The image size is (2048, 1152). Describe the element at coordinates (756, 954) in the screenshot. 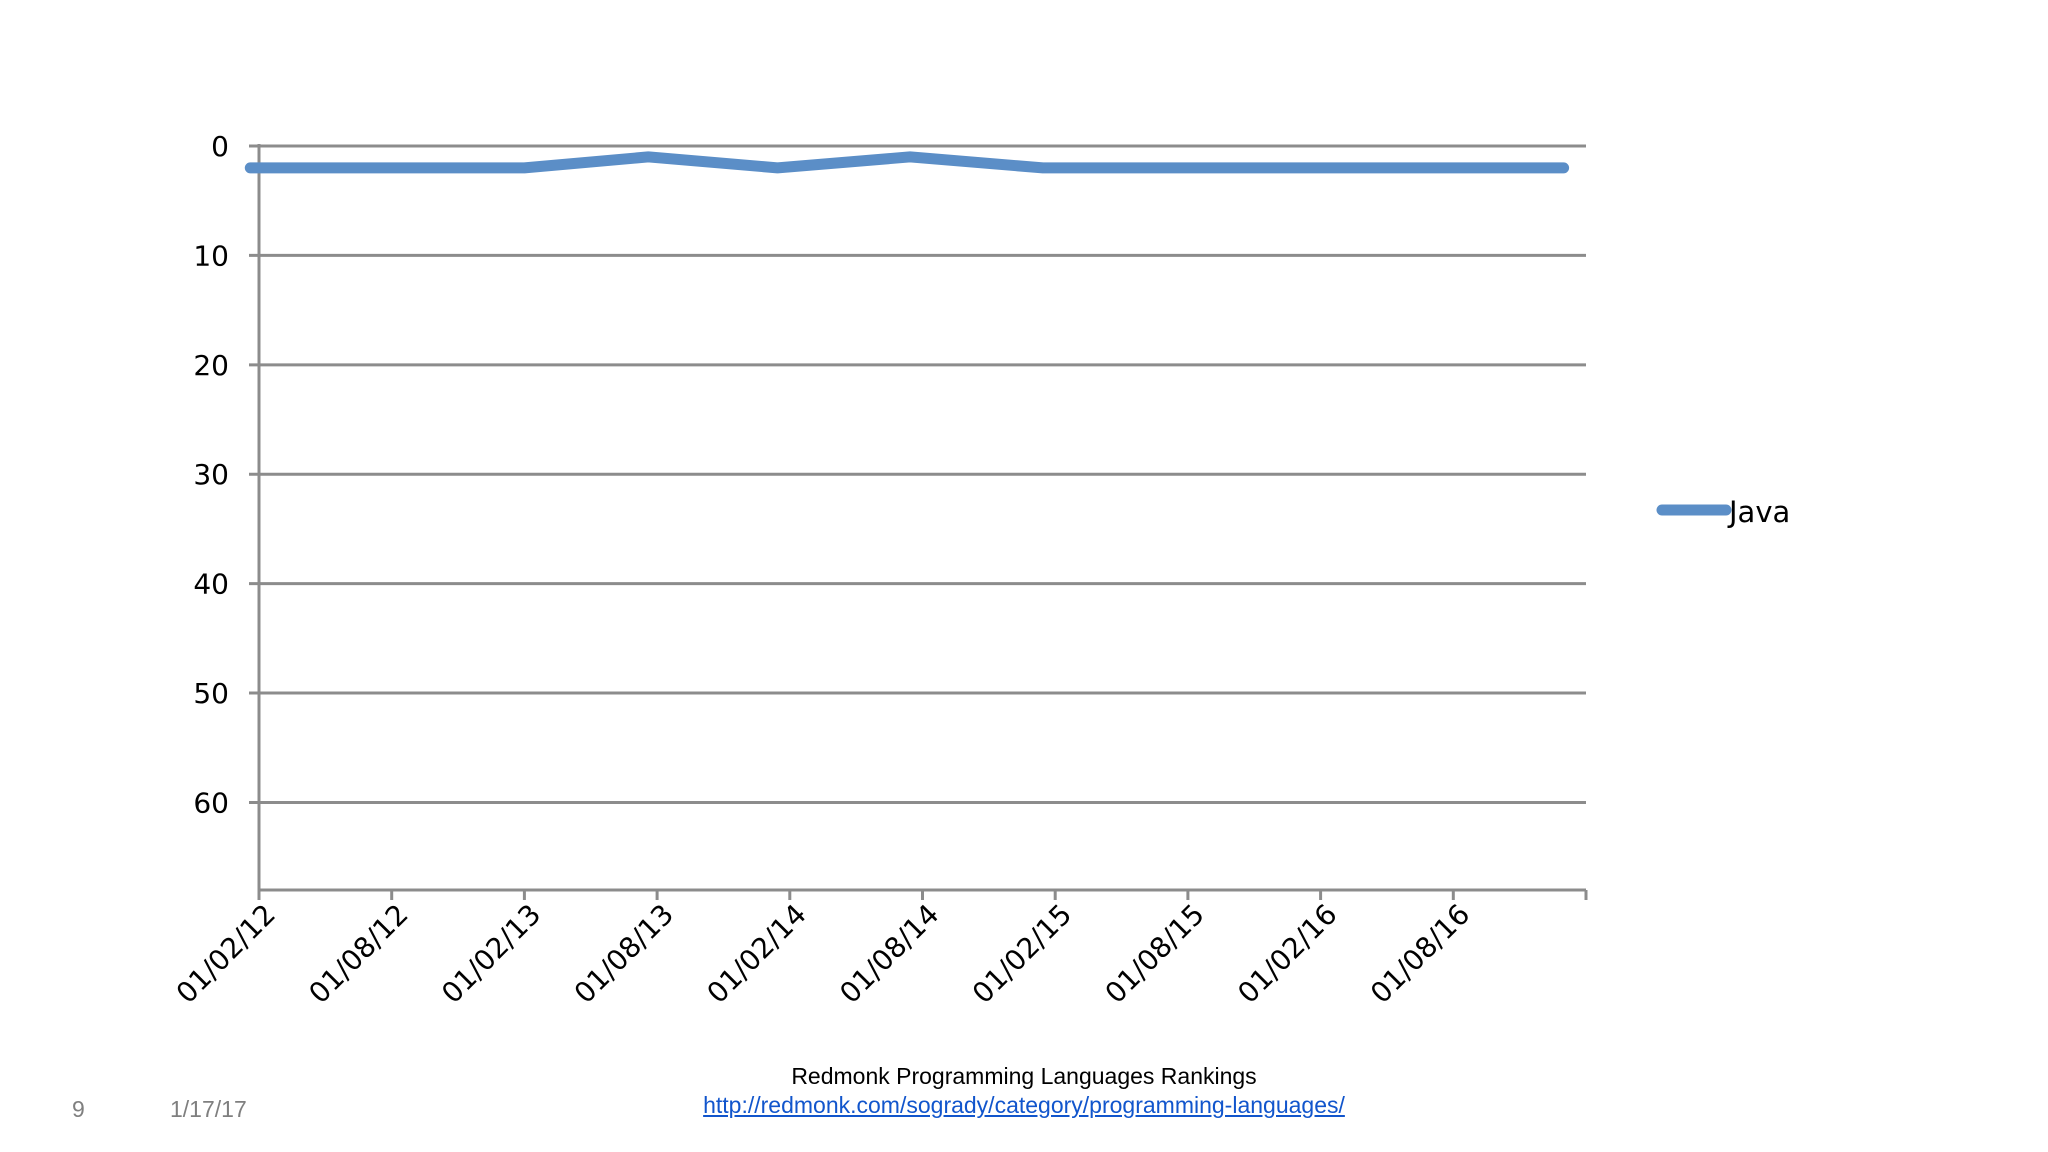

I see `x-tick-label: 01/02/14` at that location.